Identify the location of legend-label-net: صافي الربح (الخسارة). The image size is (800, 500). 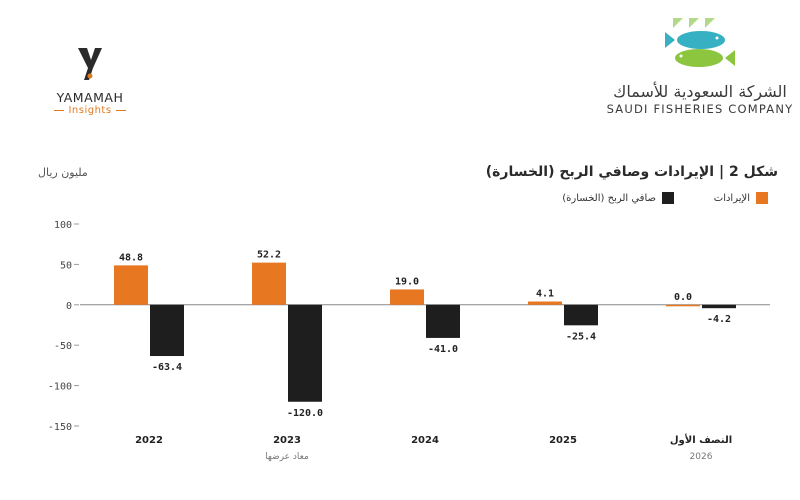
(609, 198).